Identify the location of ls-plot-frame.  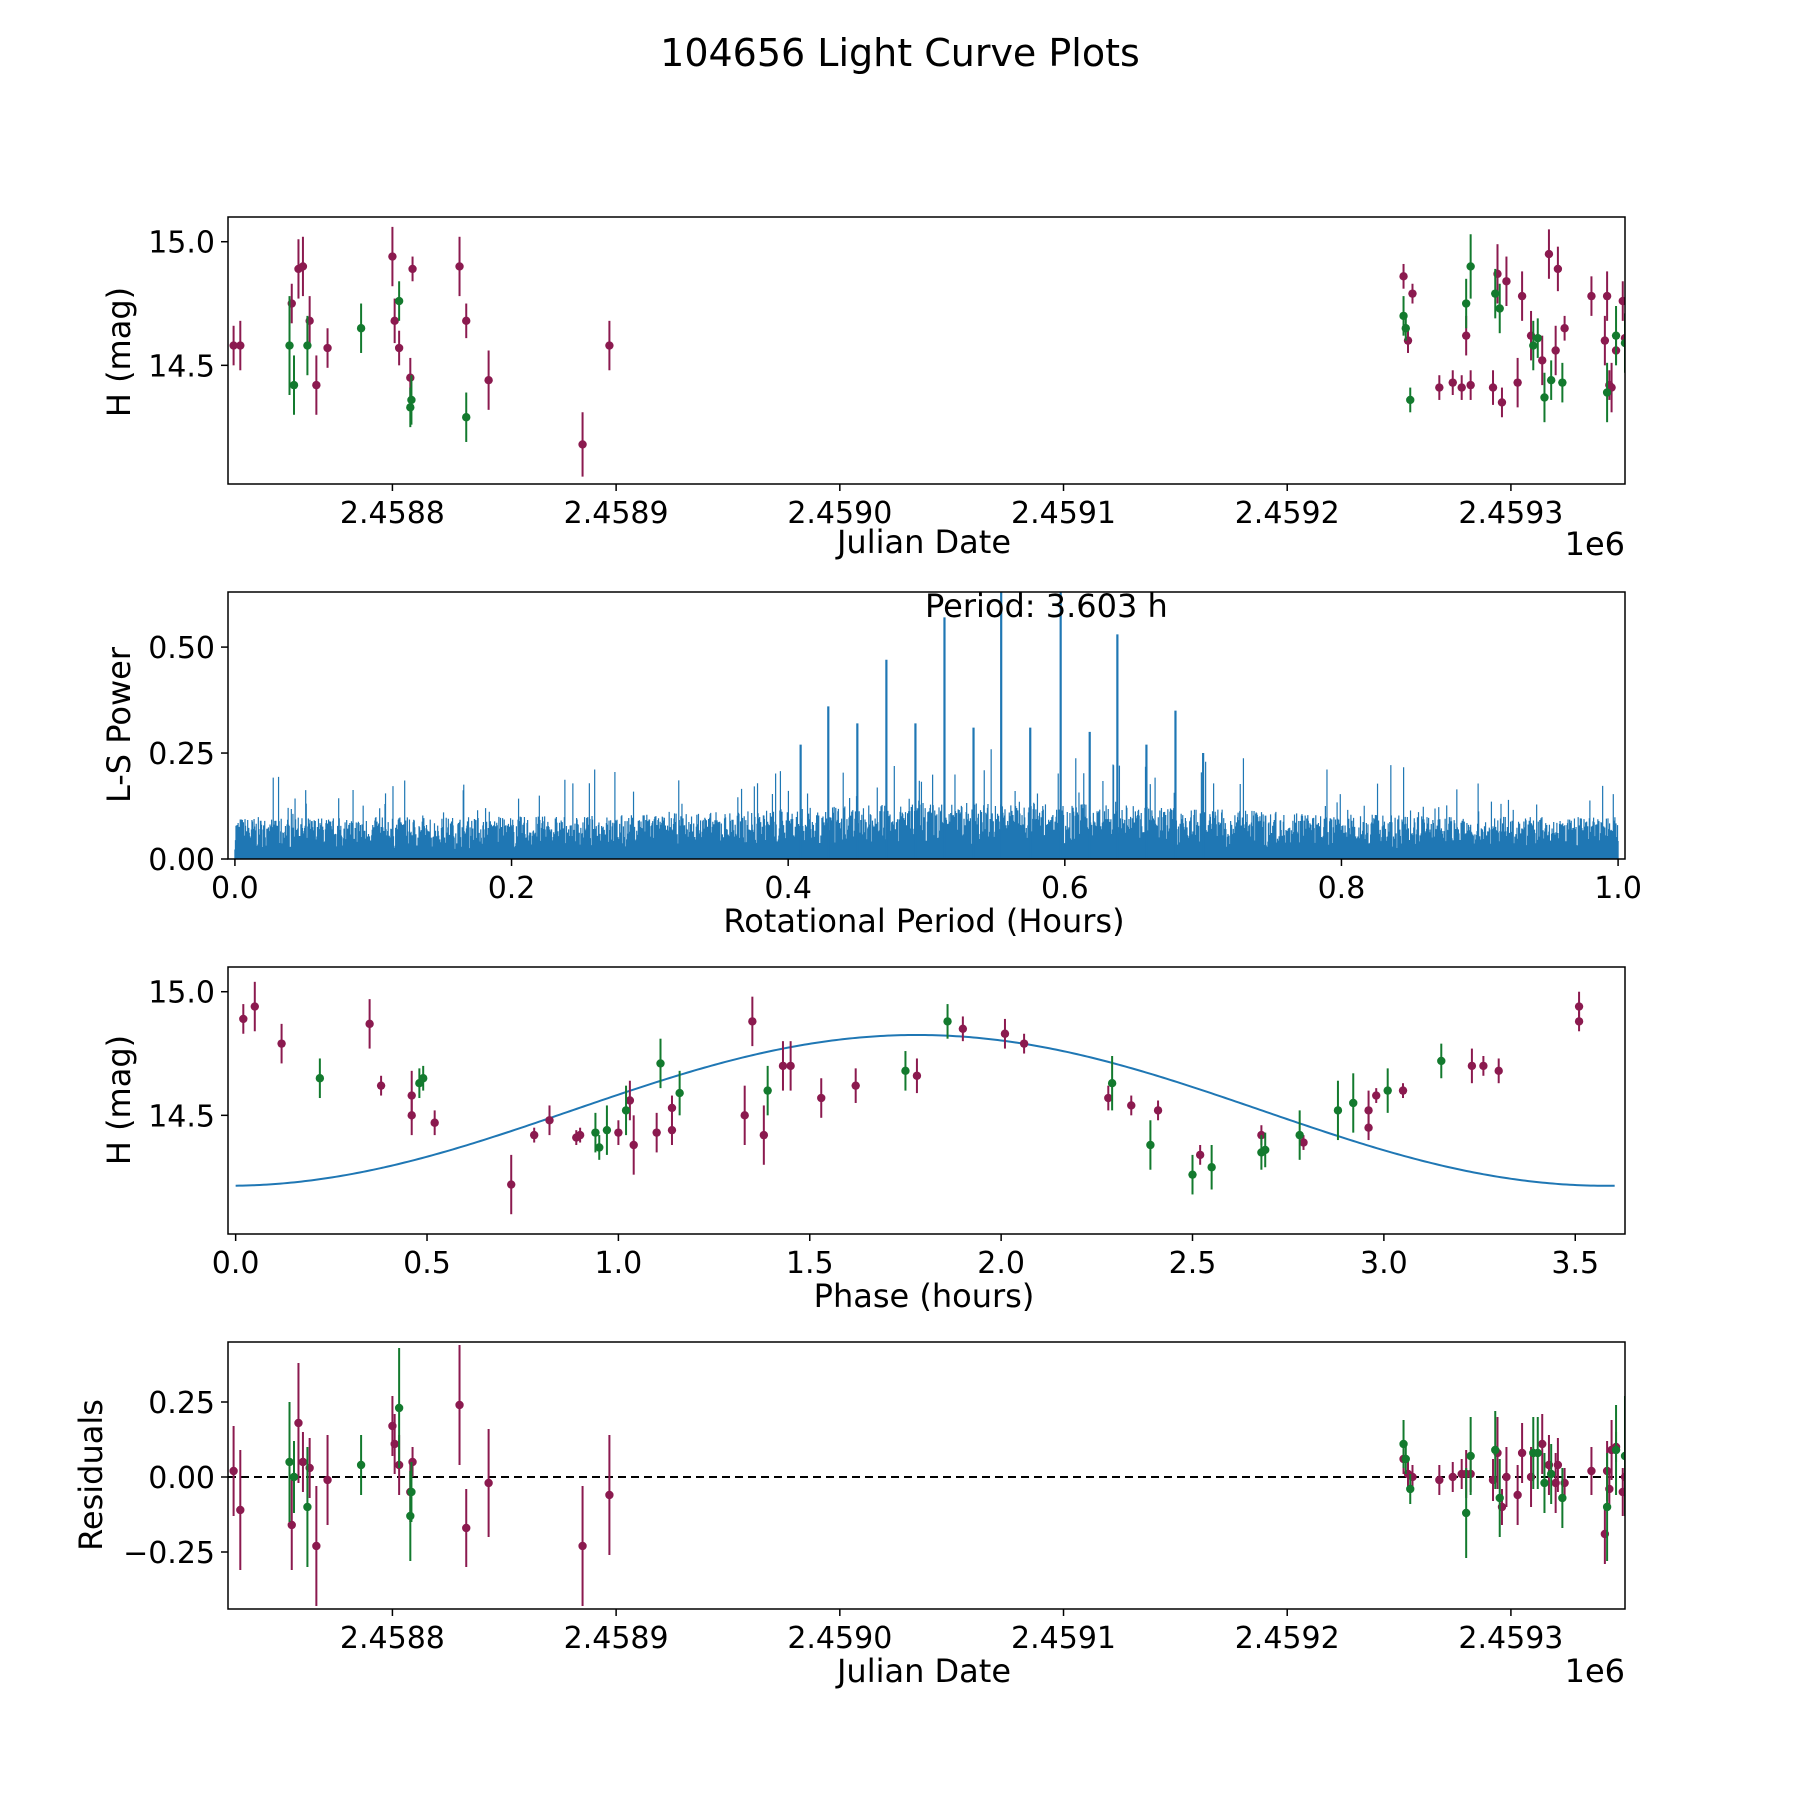
(926, 725).